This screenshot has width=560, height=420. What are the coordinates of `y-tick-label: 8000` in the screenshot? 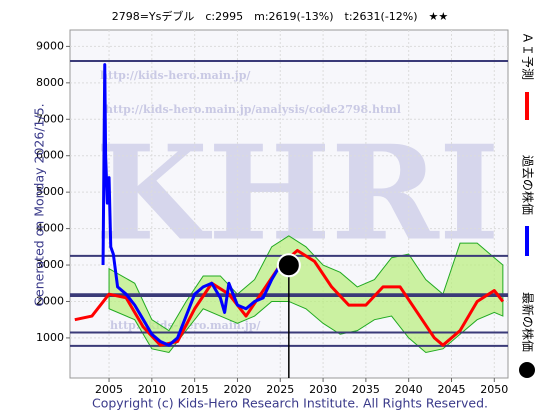 It's located at (50, 82).